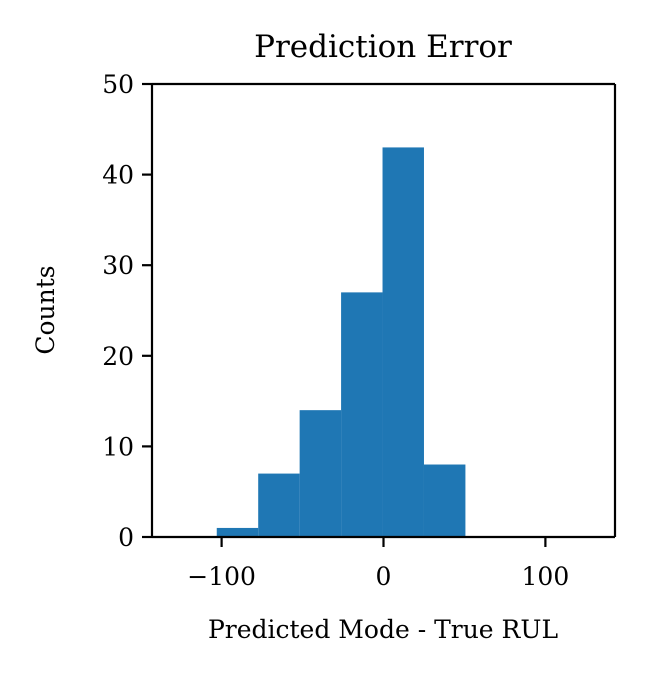 The width and height of the screenshot is (649, 676). I want to click on x-tick-label: −100, so click(221, 576).